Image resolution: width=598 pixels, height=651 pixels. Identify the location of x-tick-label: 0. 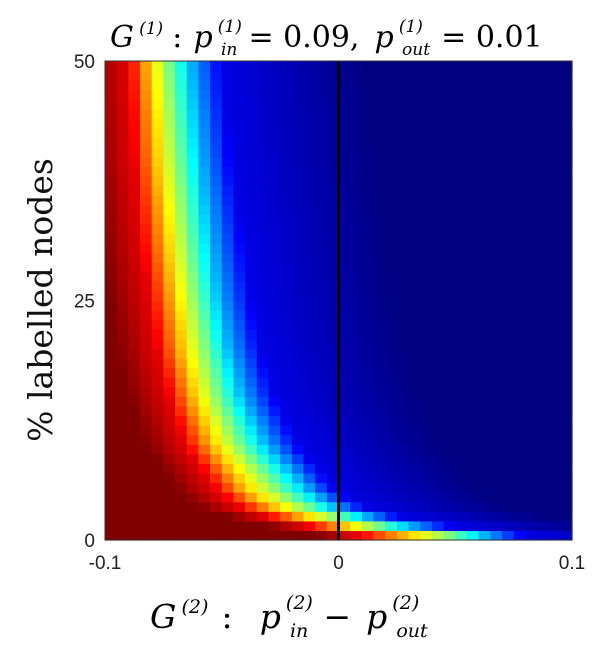
(338, 563).